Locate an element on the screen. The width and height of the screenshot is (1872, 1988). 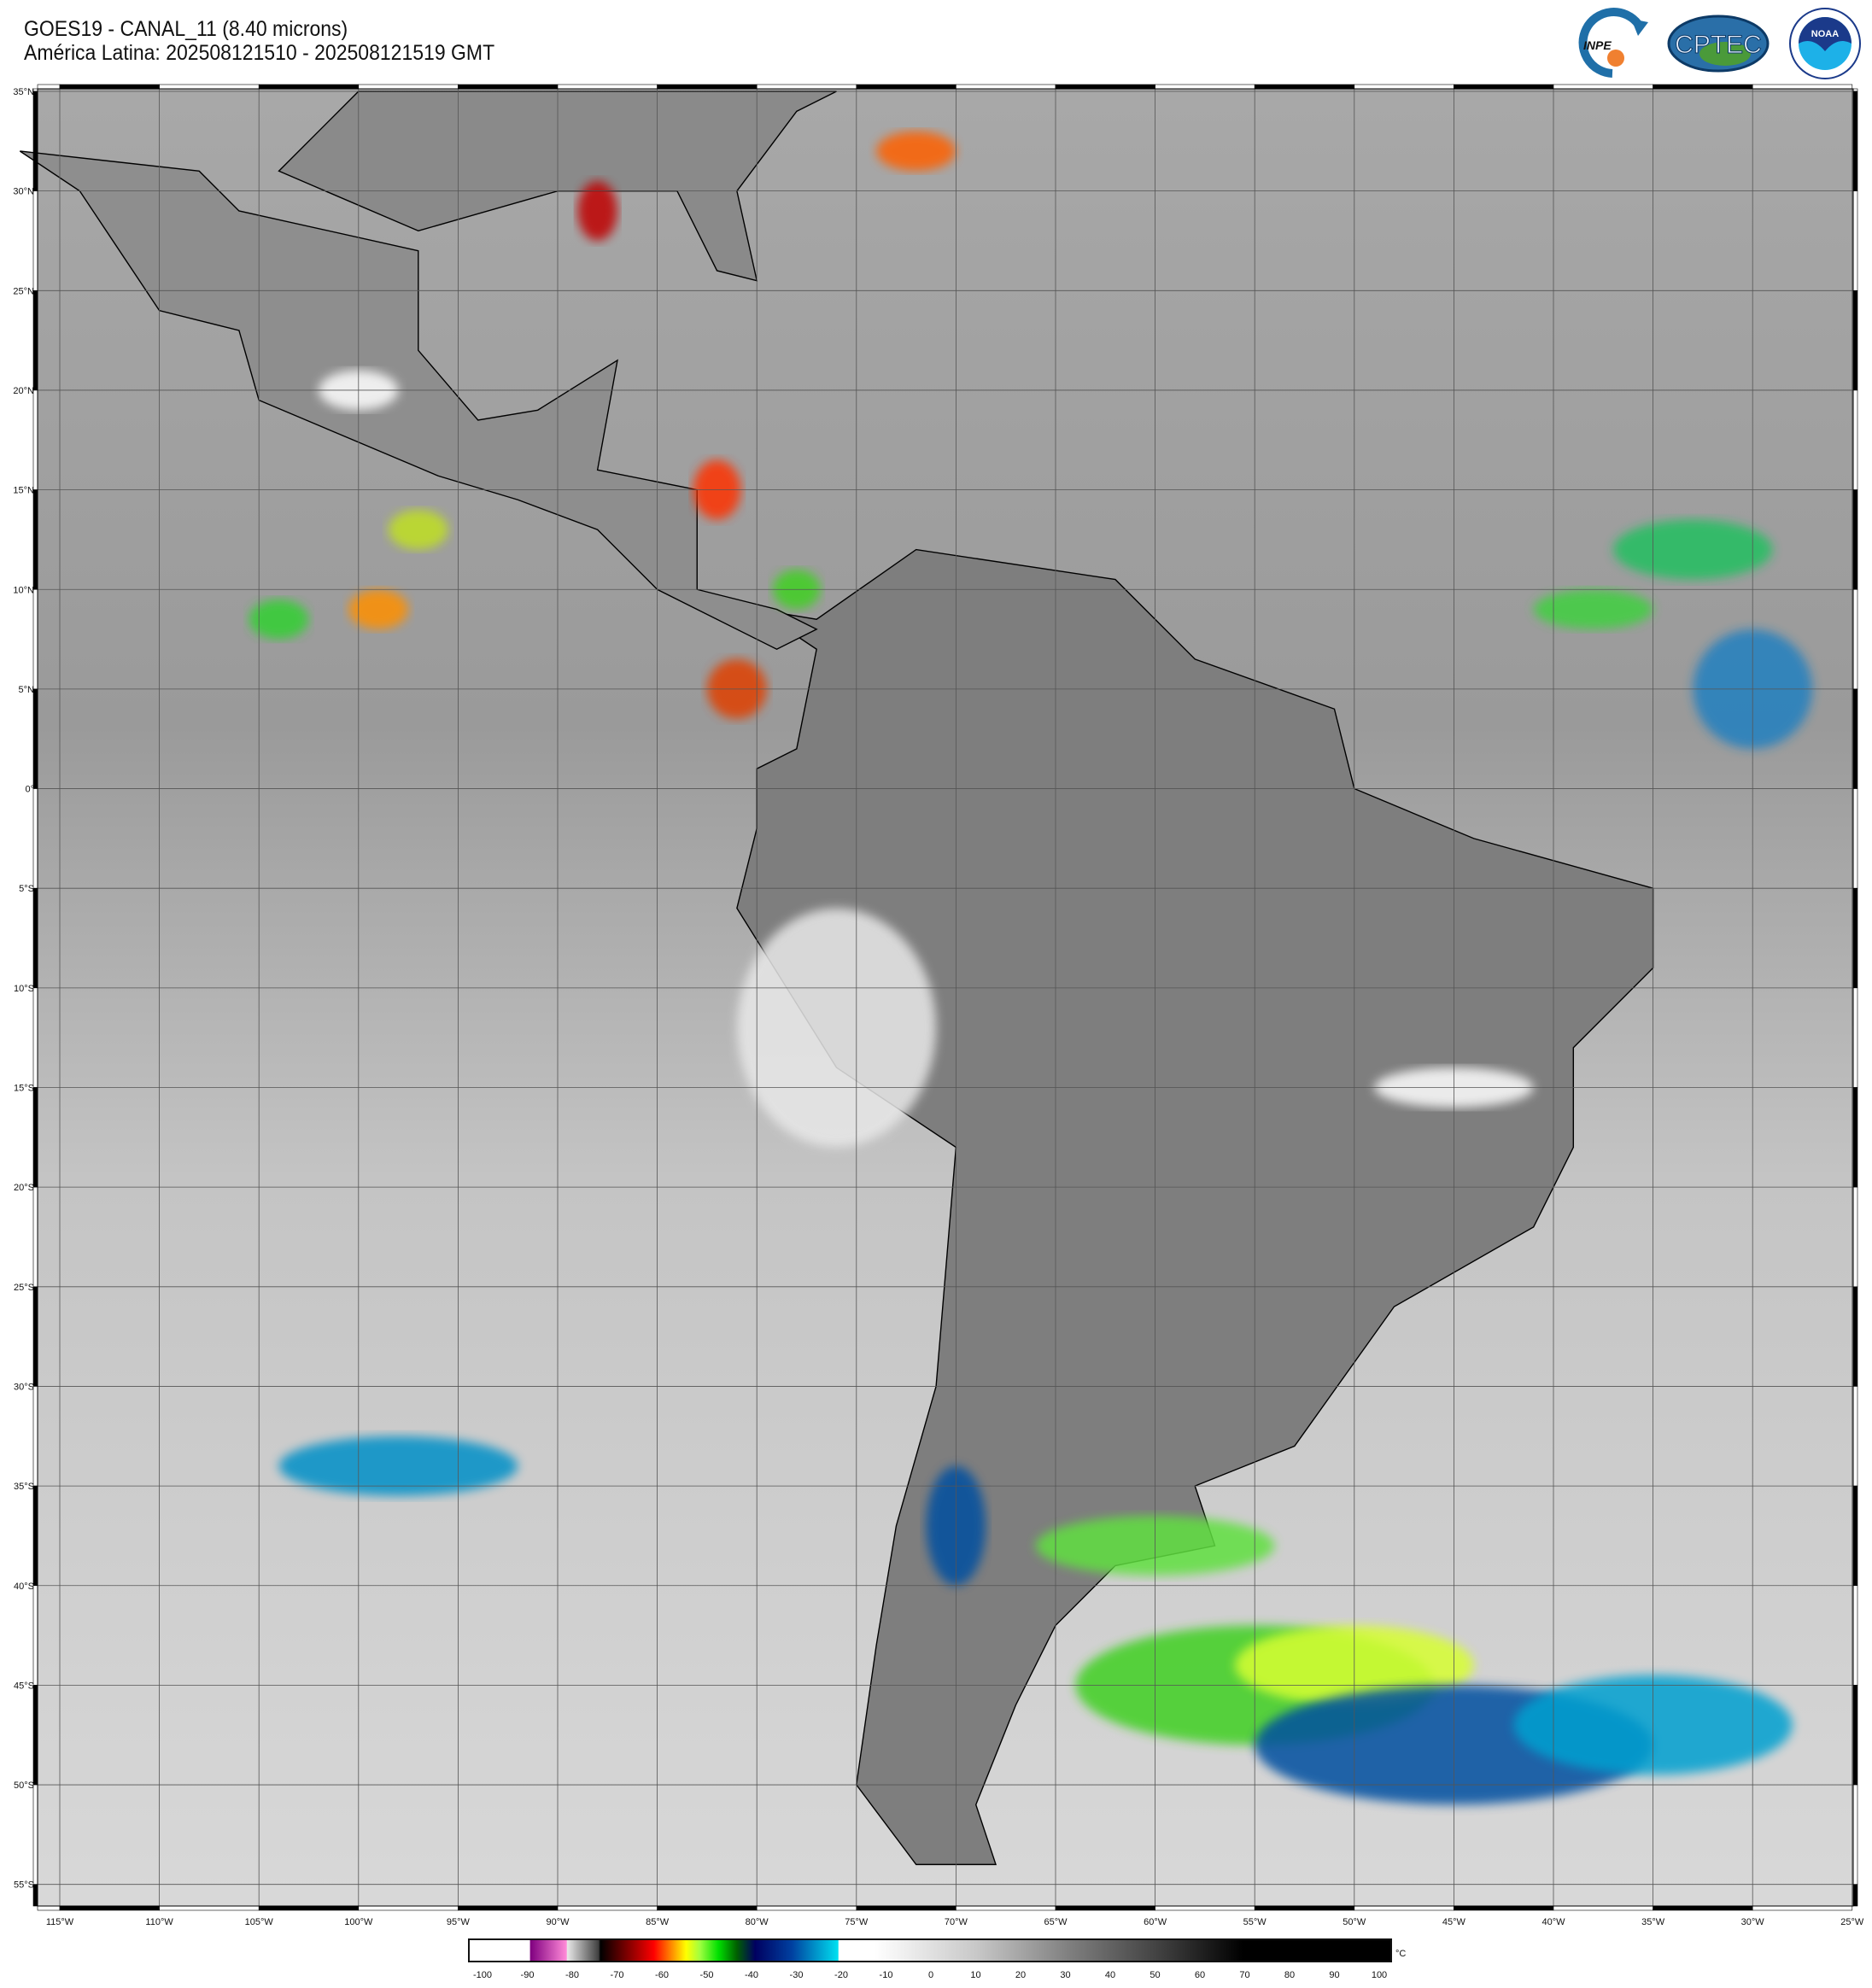
longitude-label: 50°W is located at coordinates (1354, 1922).